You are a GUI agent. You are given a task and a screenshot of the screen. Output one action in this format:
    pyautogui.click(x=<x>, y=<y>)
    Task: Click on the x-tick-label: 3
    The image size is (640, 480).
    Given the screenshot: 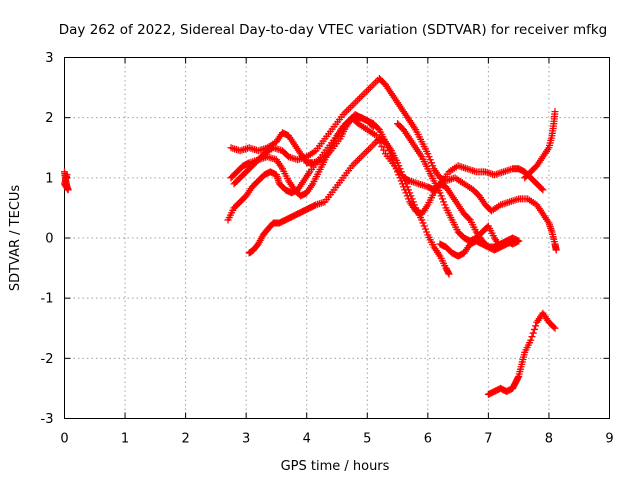 What is the action you would take?
    pyautogui.click(x=246, y=439)
    